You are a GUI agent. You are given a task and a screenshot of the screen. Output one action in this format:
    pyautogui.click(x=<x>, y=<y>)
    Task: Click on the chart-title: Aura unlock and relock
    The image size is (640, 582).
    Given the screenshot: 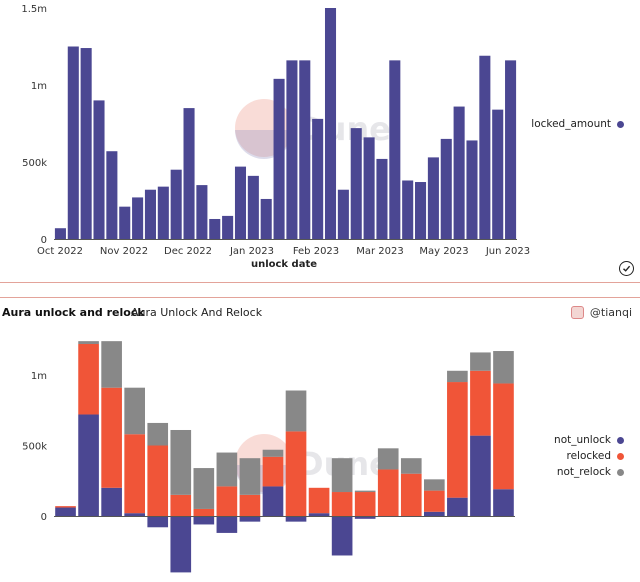 What is the action you would take?
    pyautogui.click(x=73, y=312)
    